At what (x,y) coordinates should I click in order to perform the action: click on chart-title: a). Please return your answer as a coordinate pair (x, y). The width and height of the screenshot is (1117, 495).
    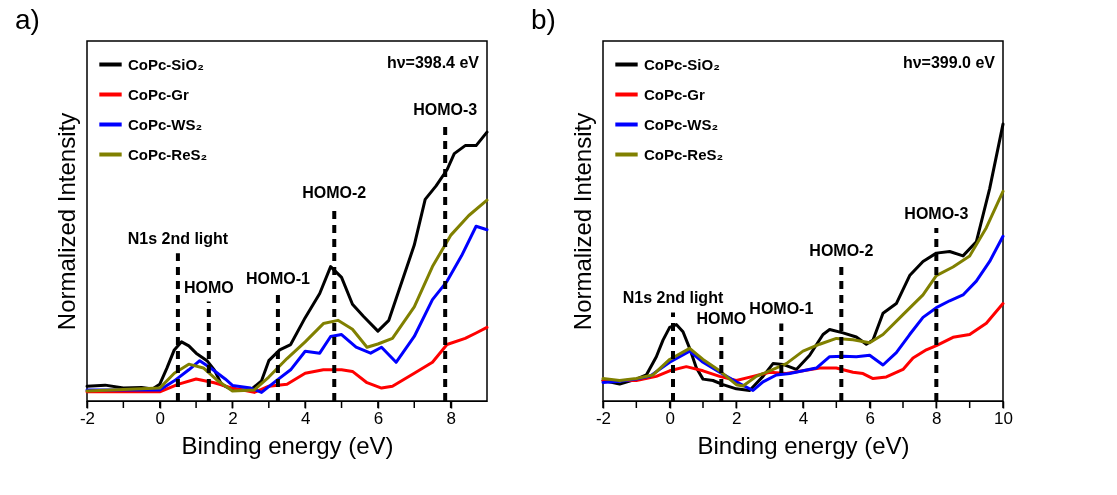
    Looking at the image, I should click on (27, 19).